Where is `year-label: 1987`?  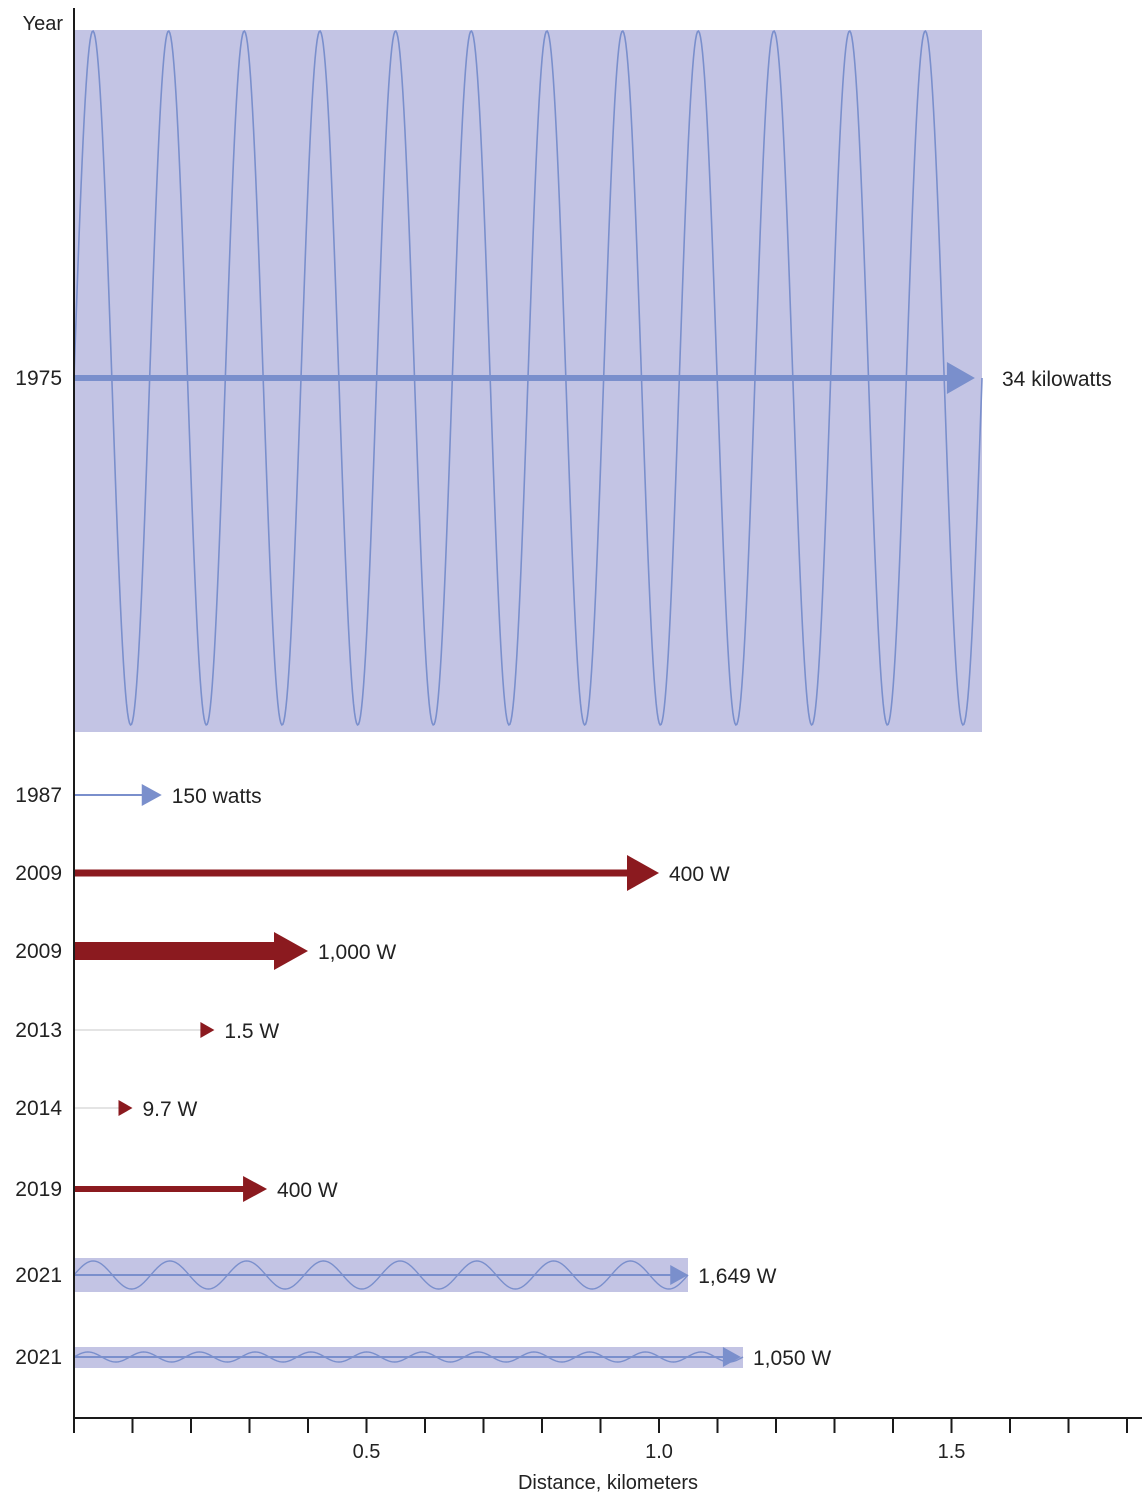
year-label: 1987 is located at coordinates (38, 795).